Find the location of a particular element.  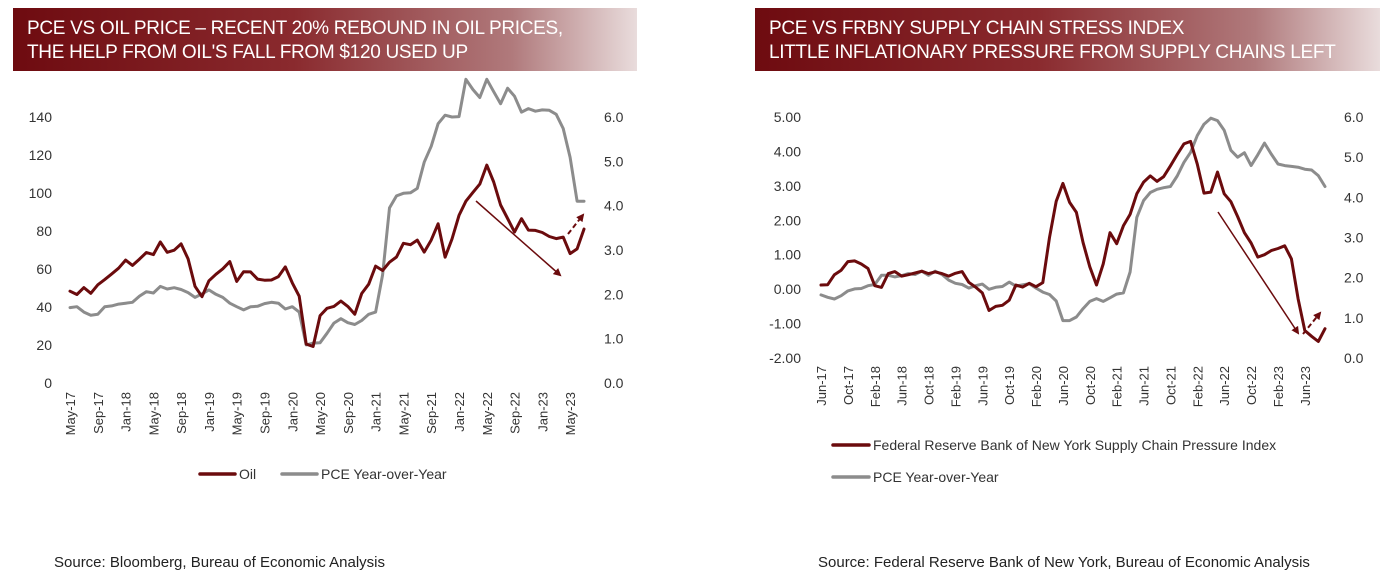

x-tick-label: May-22 is located at coordinates (487, 413).